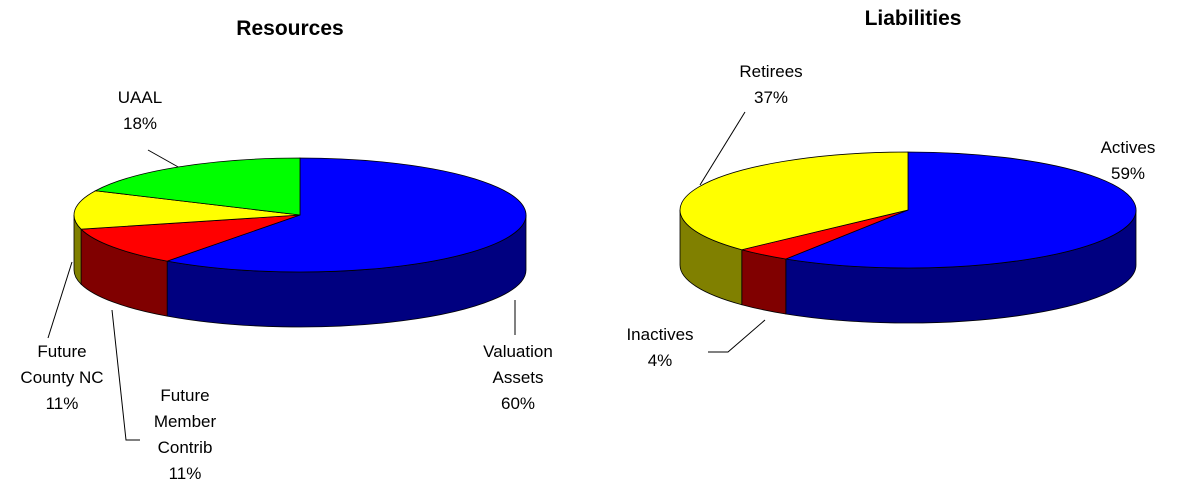  What do you see at coordinates (771, 71) in the screenshot?
I see `category-label: Retirees` at bounding box center [771, 71].